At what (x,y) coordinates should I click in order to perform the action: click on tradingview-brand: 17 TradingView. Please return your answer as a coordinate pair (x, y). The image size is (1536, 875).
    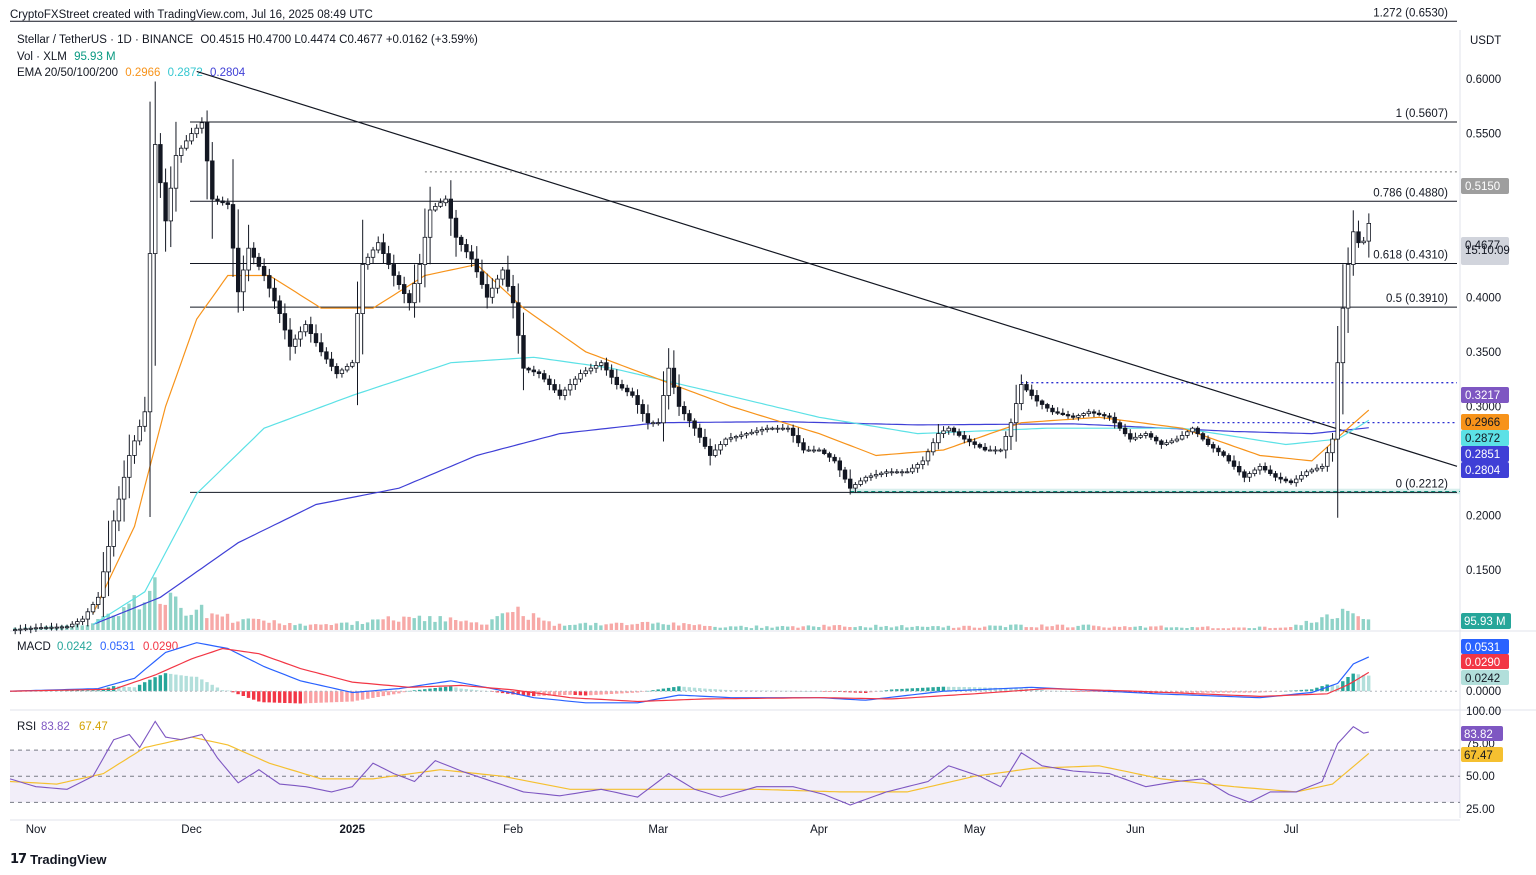
    Looking at the image, I should click on (58, 859).